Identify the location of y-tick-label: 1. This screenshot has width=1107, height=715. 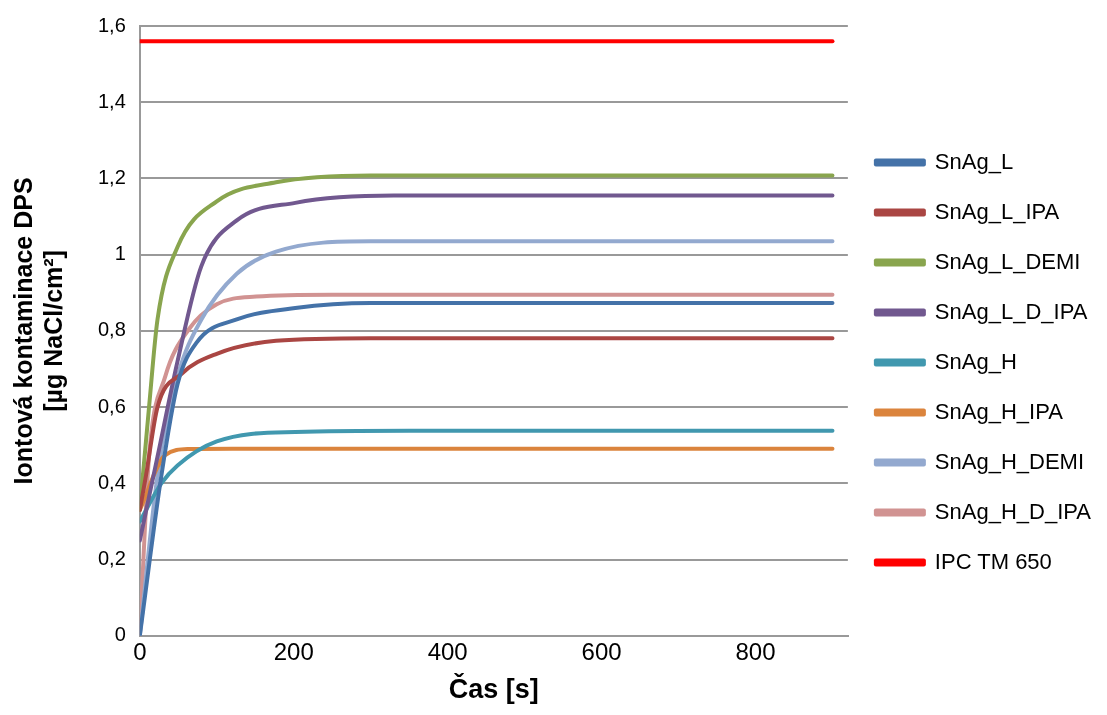
(120, 253).